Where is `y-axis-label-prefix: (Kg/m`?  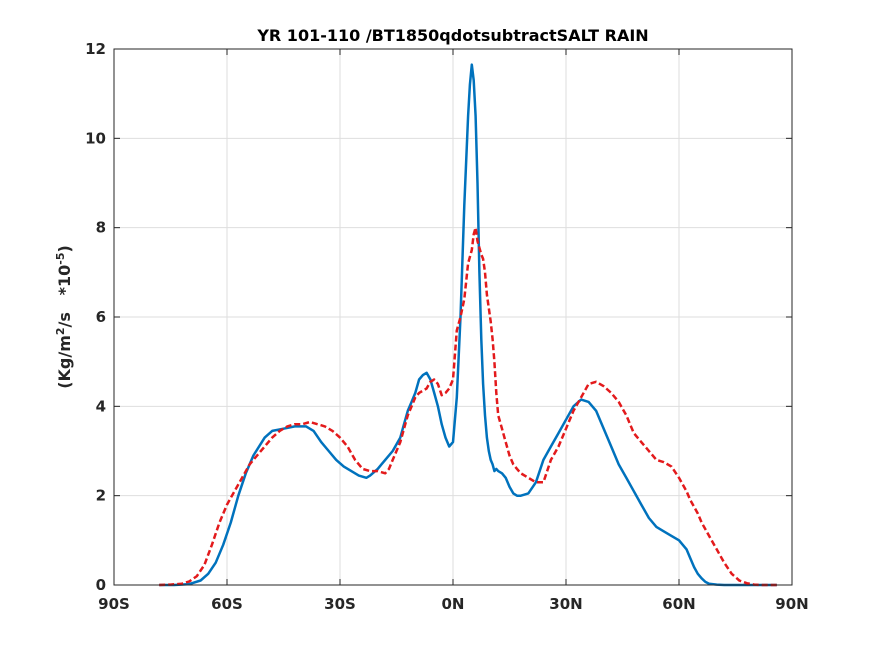
y-axis-label-prefix: (Kg/m is located at coordinates (64, 362).